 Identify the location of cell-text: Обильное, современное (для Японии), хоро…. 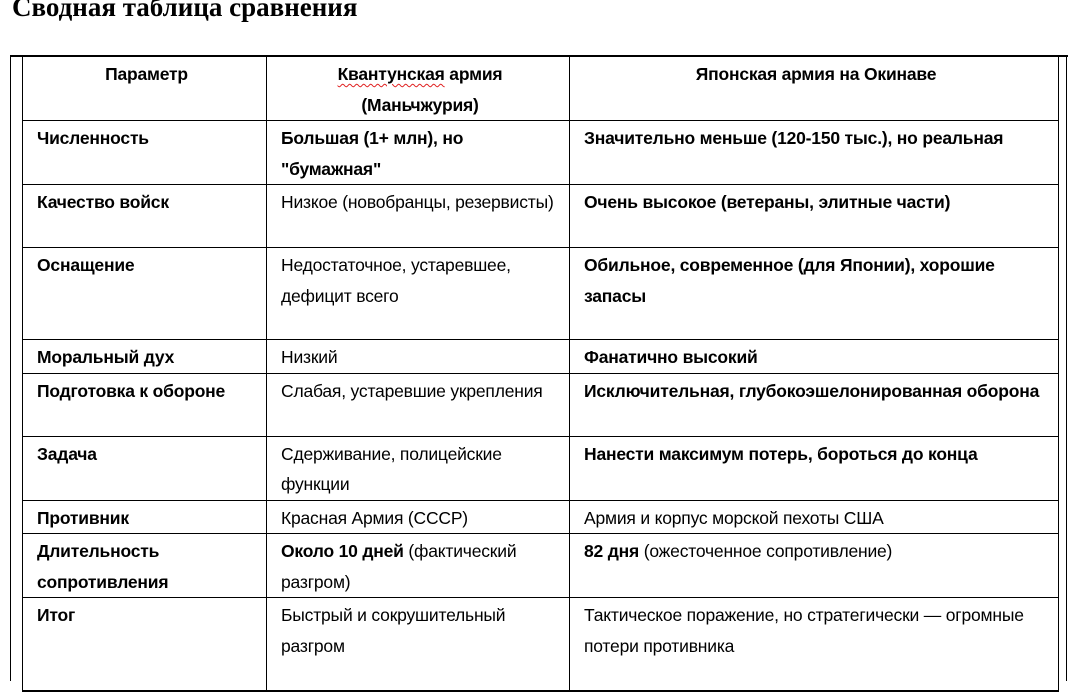
(789, 280).